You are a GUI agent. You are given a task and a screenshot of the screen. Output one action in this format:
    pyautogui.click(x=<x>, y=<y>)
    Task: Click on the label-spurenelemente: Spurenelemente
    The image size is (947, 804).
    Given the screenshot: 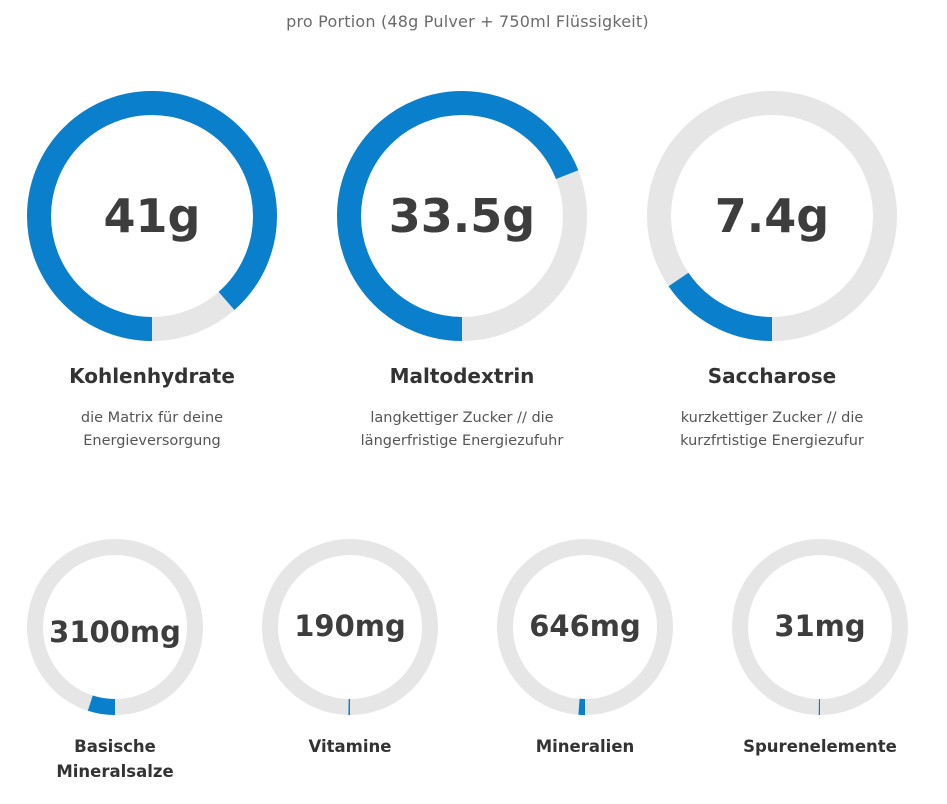 What is the action you would take?
    pyautogui.click(x=820, y=746)
    